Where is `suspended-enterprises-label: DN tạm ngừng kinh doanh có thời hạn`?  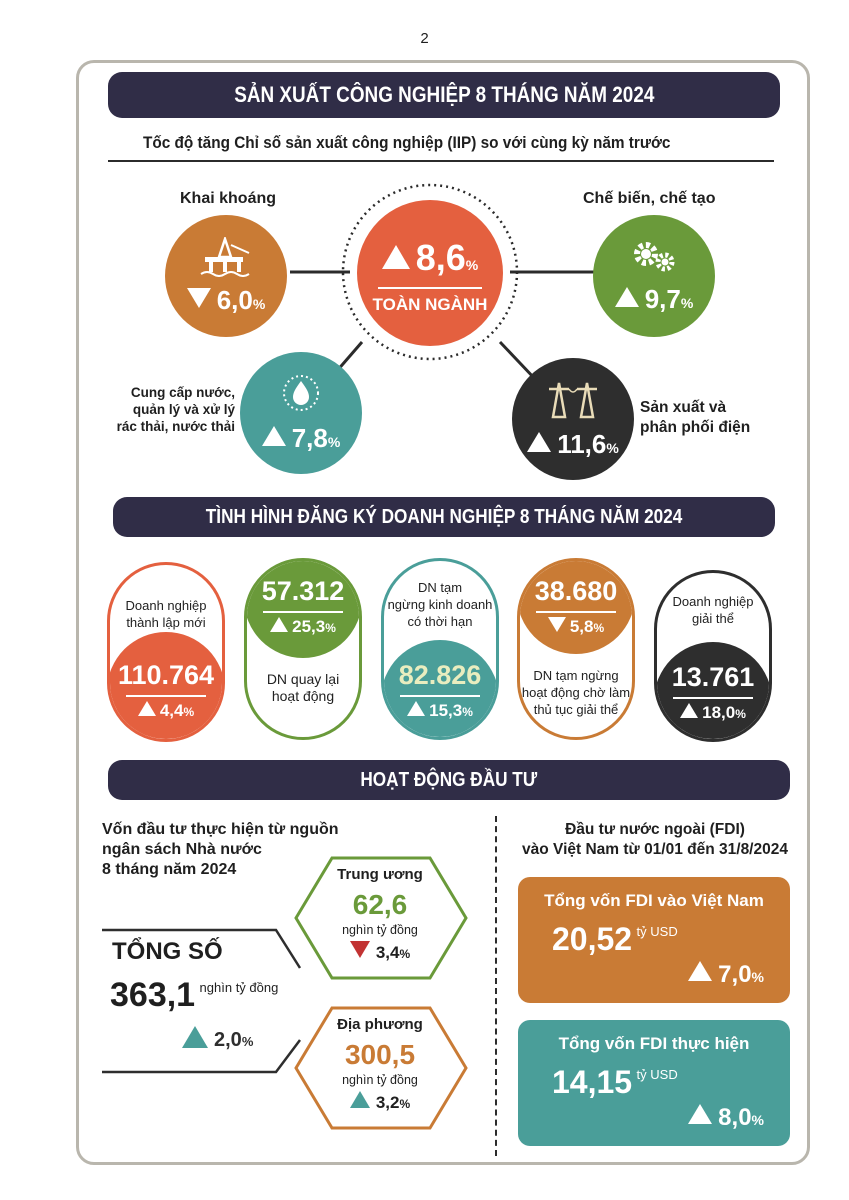
suspended-enterprises-label: DN tạm ngừng kinh doanh có thời hạn is located at coordinates (440, 604).